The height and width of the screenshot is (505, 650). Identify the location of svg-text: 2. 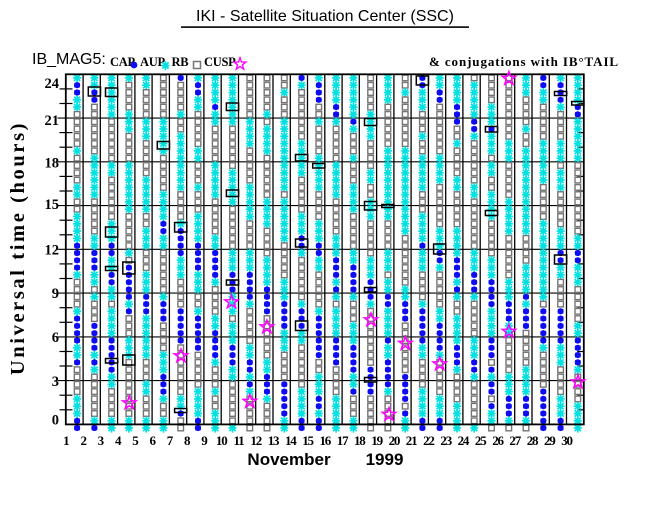
(83, 440).